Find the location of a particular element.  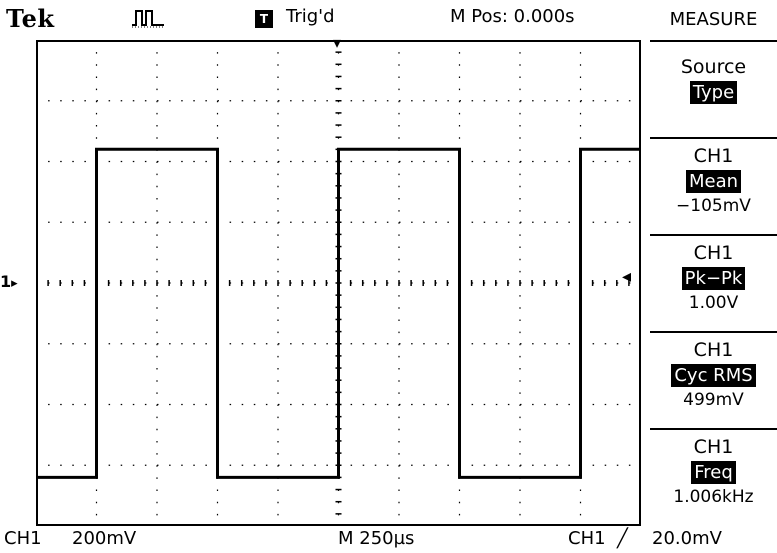

trigger-position-arrow-icon: ▾ is located at coordinates (337, 42).